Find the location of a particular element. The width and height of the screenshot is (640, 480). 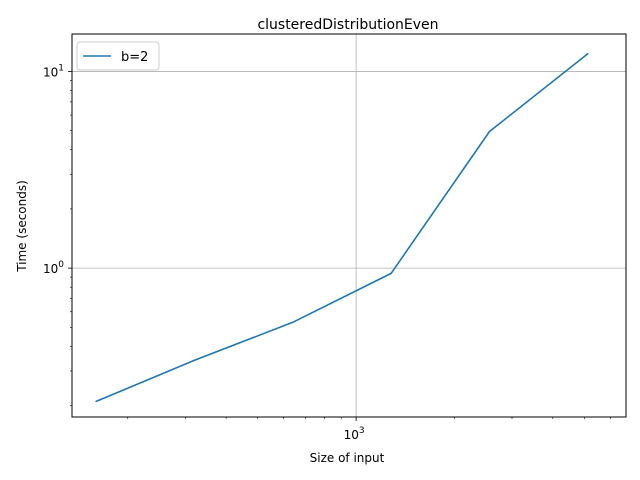

chart-title: clusteredDistributionEven is located at coordinates (347, 25).